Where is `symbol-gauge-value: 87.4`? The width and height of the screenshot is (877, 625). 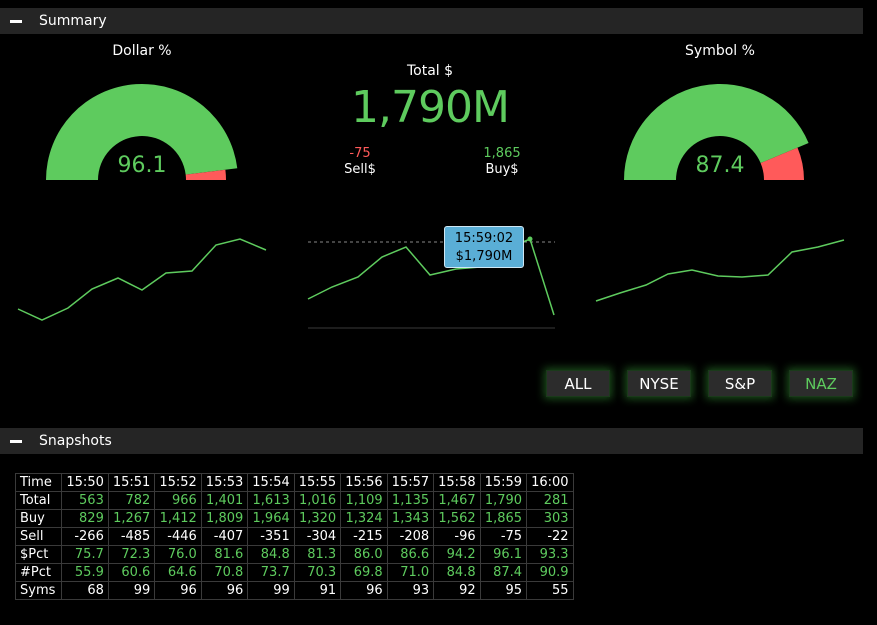
symbol-gauge-value: 87.4 is located at coordinates (720, 165).